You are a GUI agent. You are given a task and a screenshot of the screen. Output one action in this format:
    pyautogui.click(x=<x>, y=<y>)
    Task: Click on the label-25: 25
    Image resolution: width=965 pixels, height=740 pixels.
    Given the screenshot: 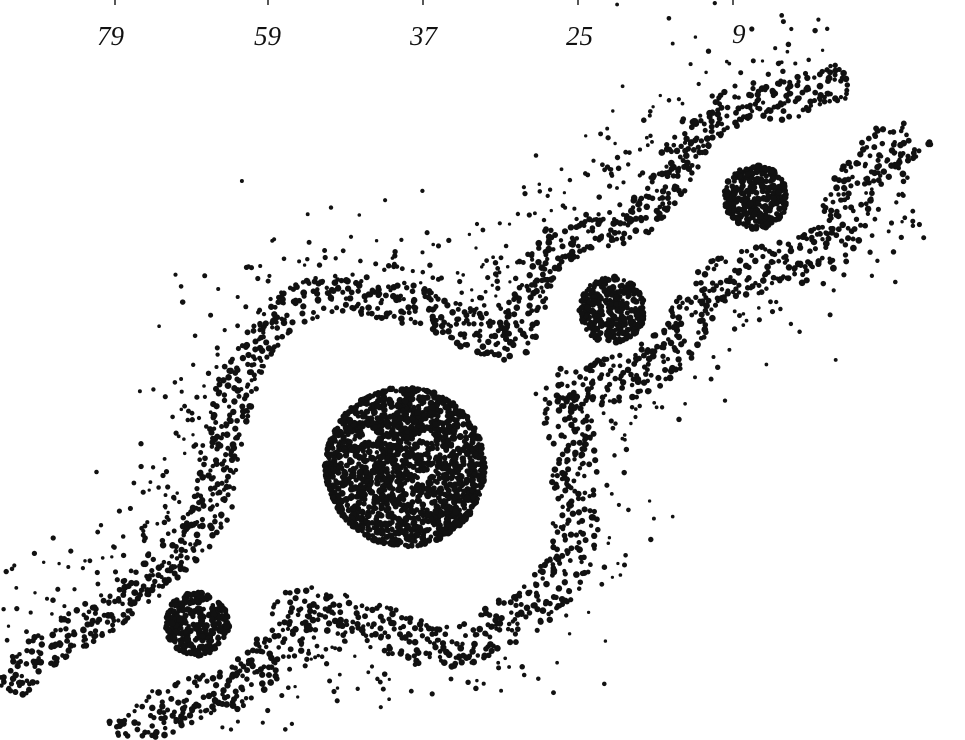 What is the action you would take?
    pyautogui.click(x=579, y=36)
    